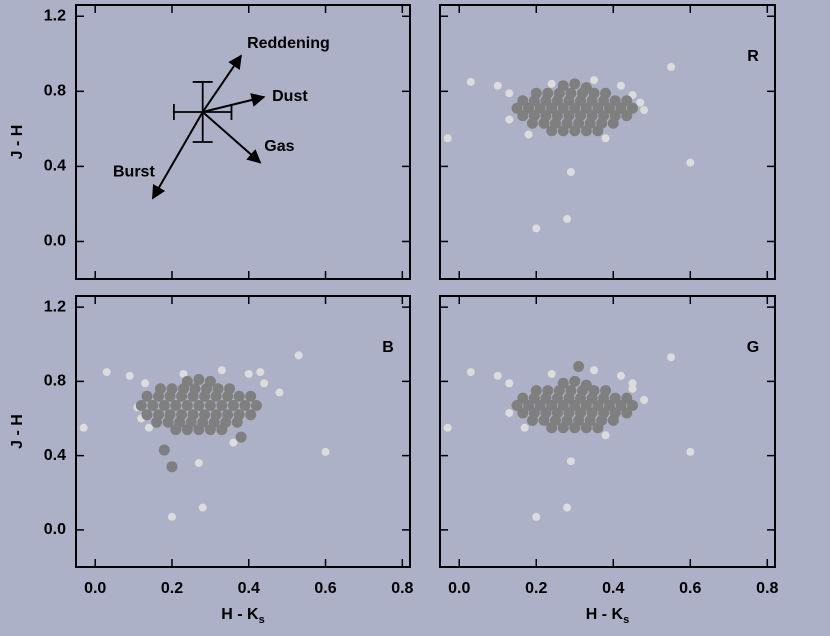 The width and height of the screenshot is (830, 636). I want to click on panel-label: B, so click(388, 347).